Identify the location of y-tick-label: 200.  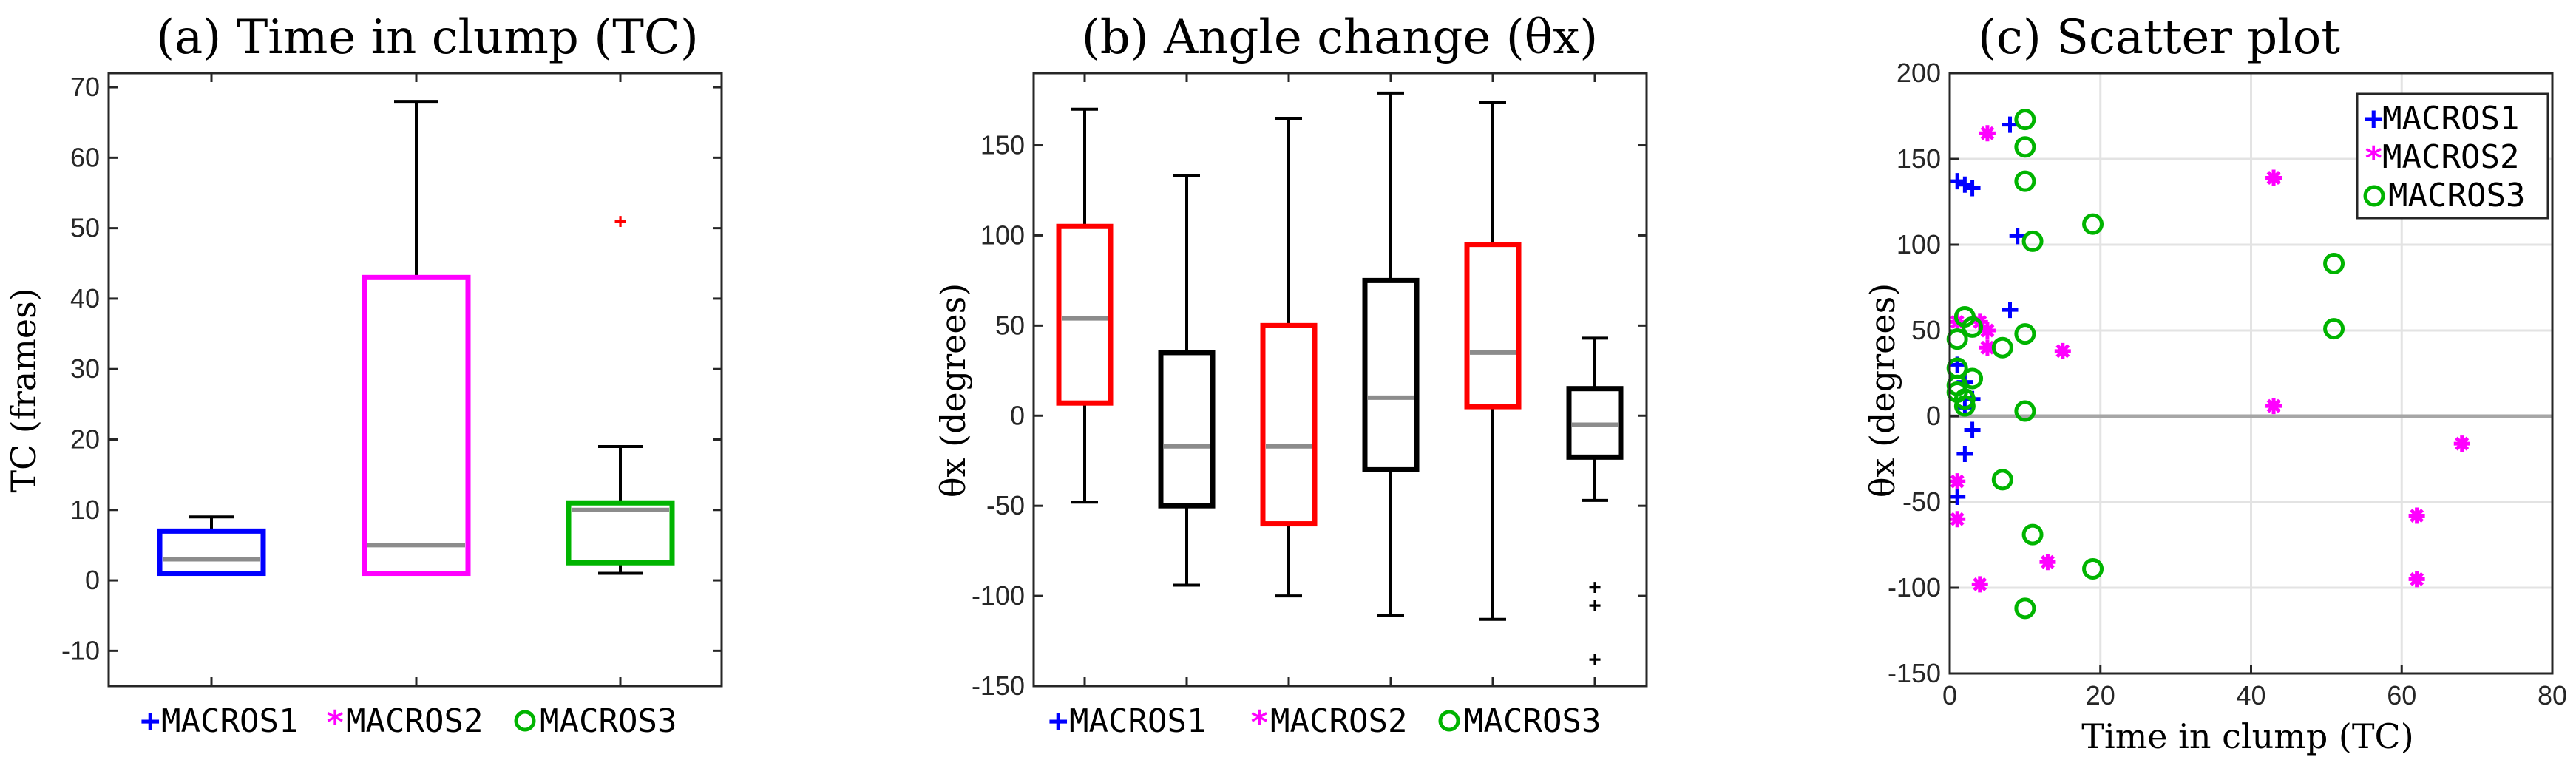
(1919, 73).